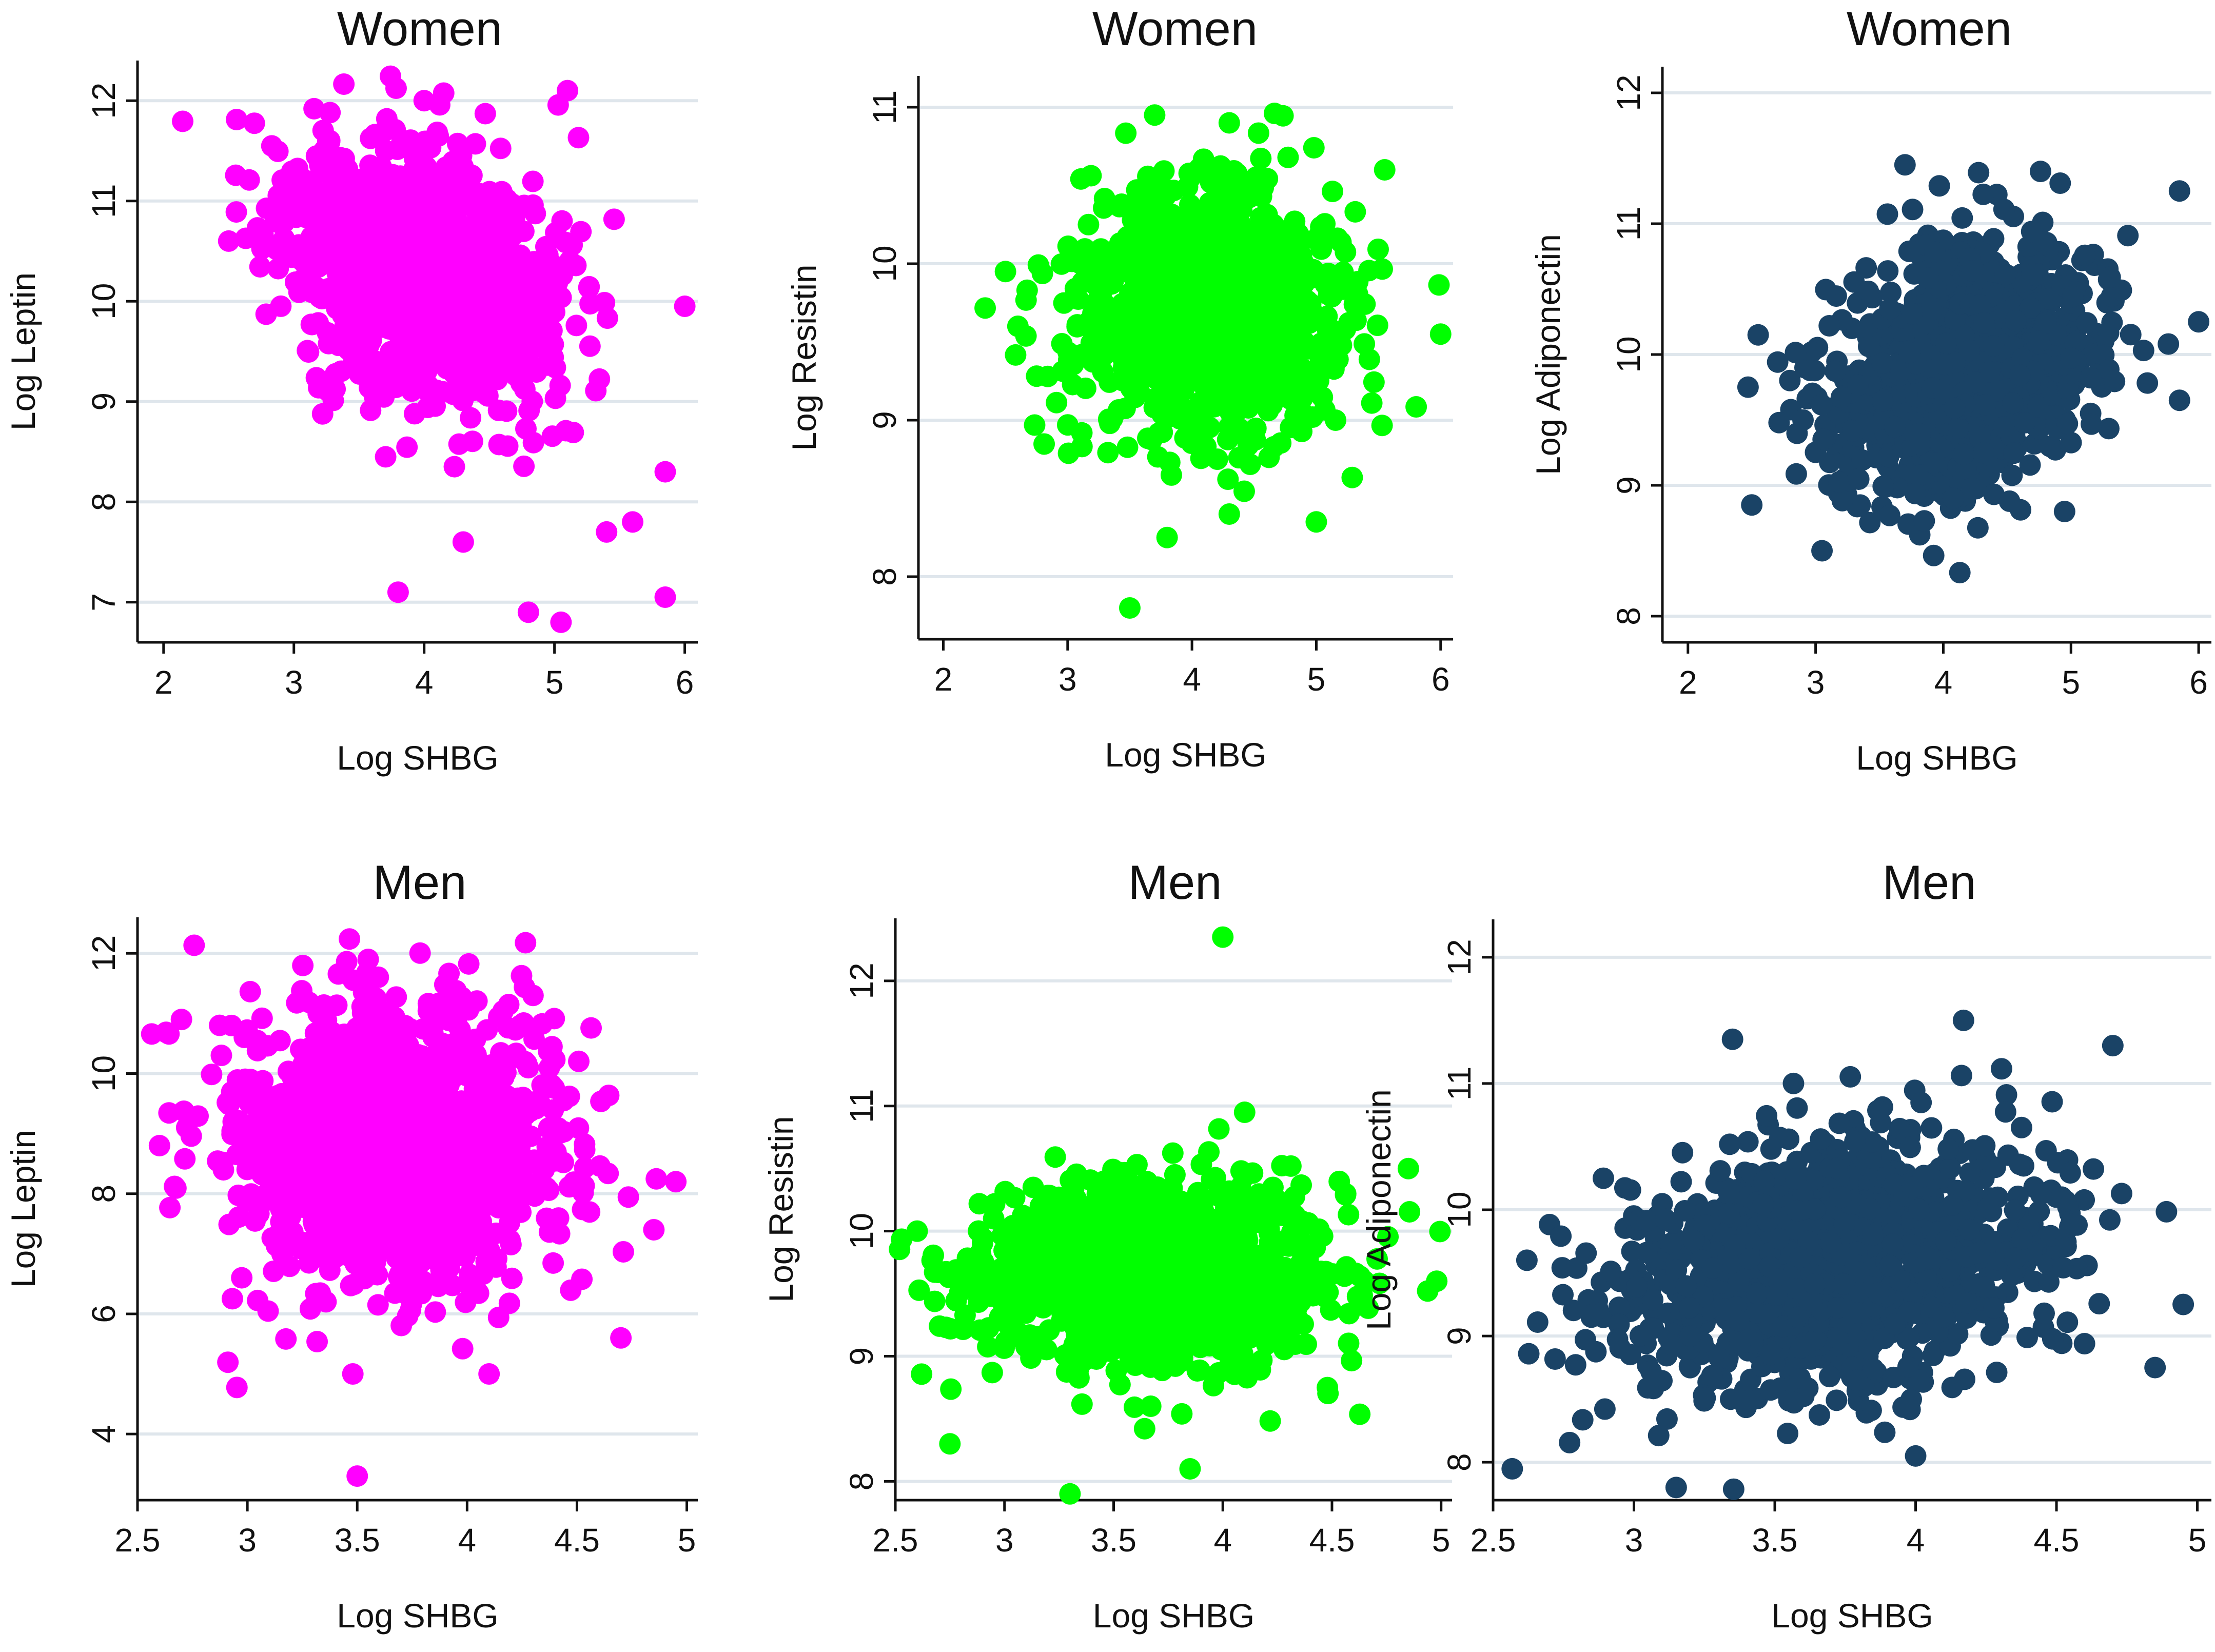 This screenshot has height=1652, width=2215. What do you see at coordinates (687, 1540) in the screenshot?
I see `x-tick-label: 5` at bounding box center [687, 1540].